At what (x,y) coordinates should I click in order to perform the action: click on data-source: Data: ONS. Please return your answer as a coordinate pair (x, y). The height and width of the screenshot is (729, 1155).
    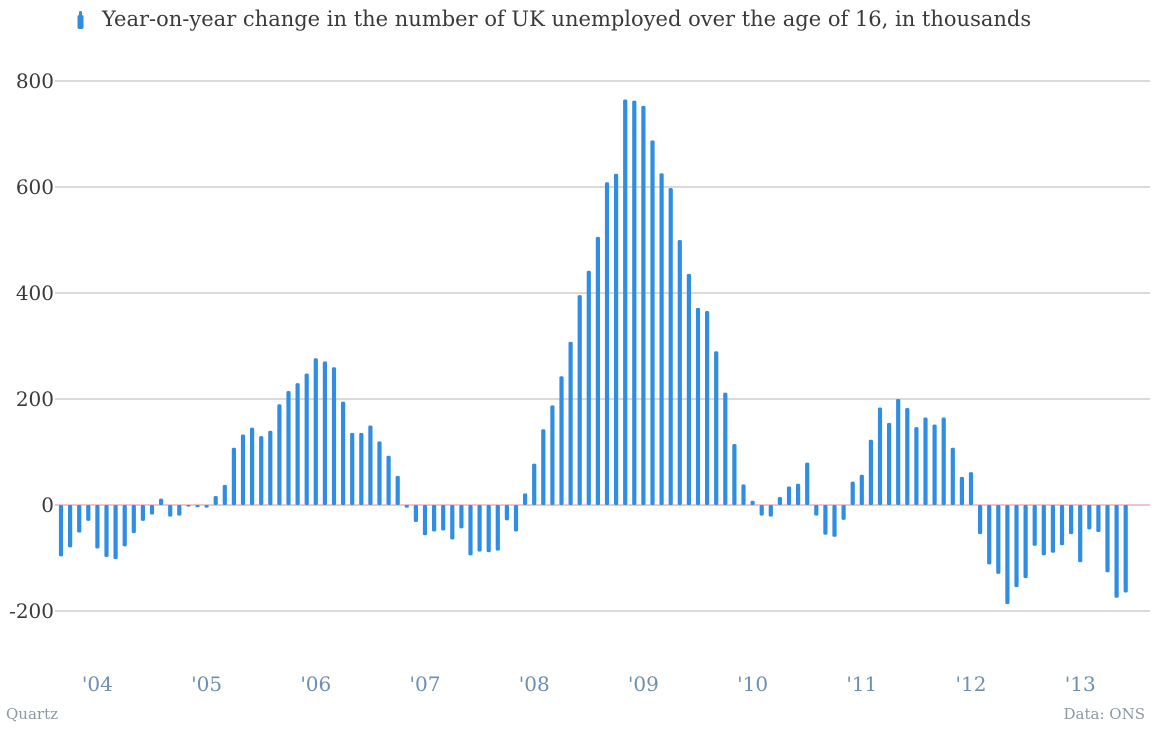
    Looking at the image, I should click on (1104, 714).